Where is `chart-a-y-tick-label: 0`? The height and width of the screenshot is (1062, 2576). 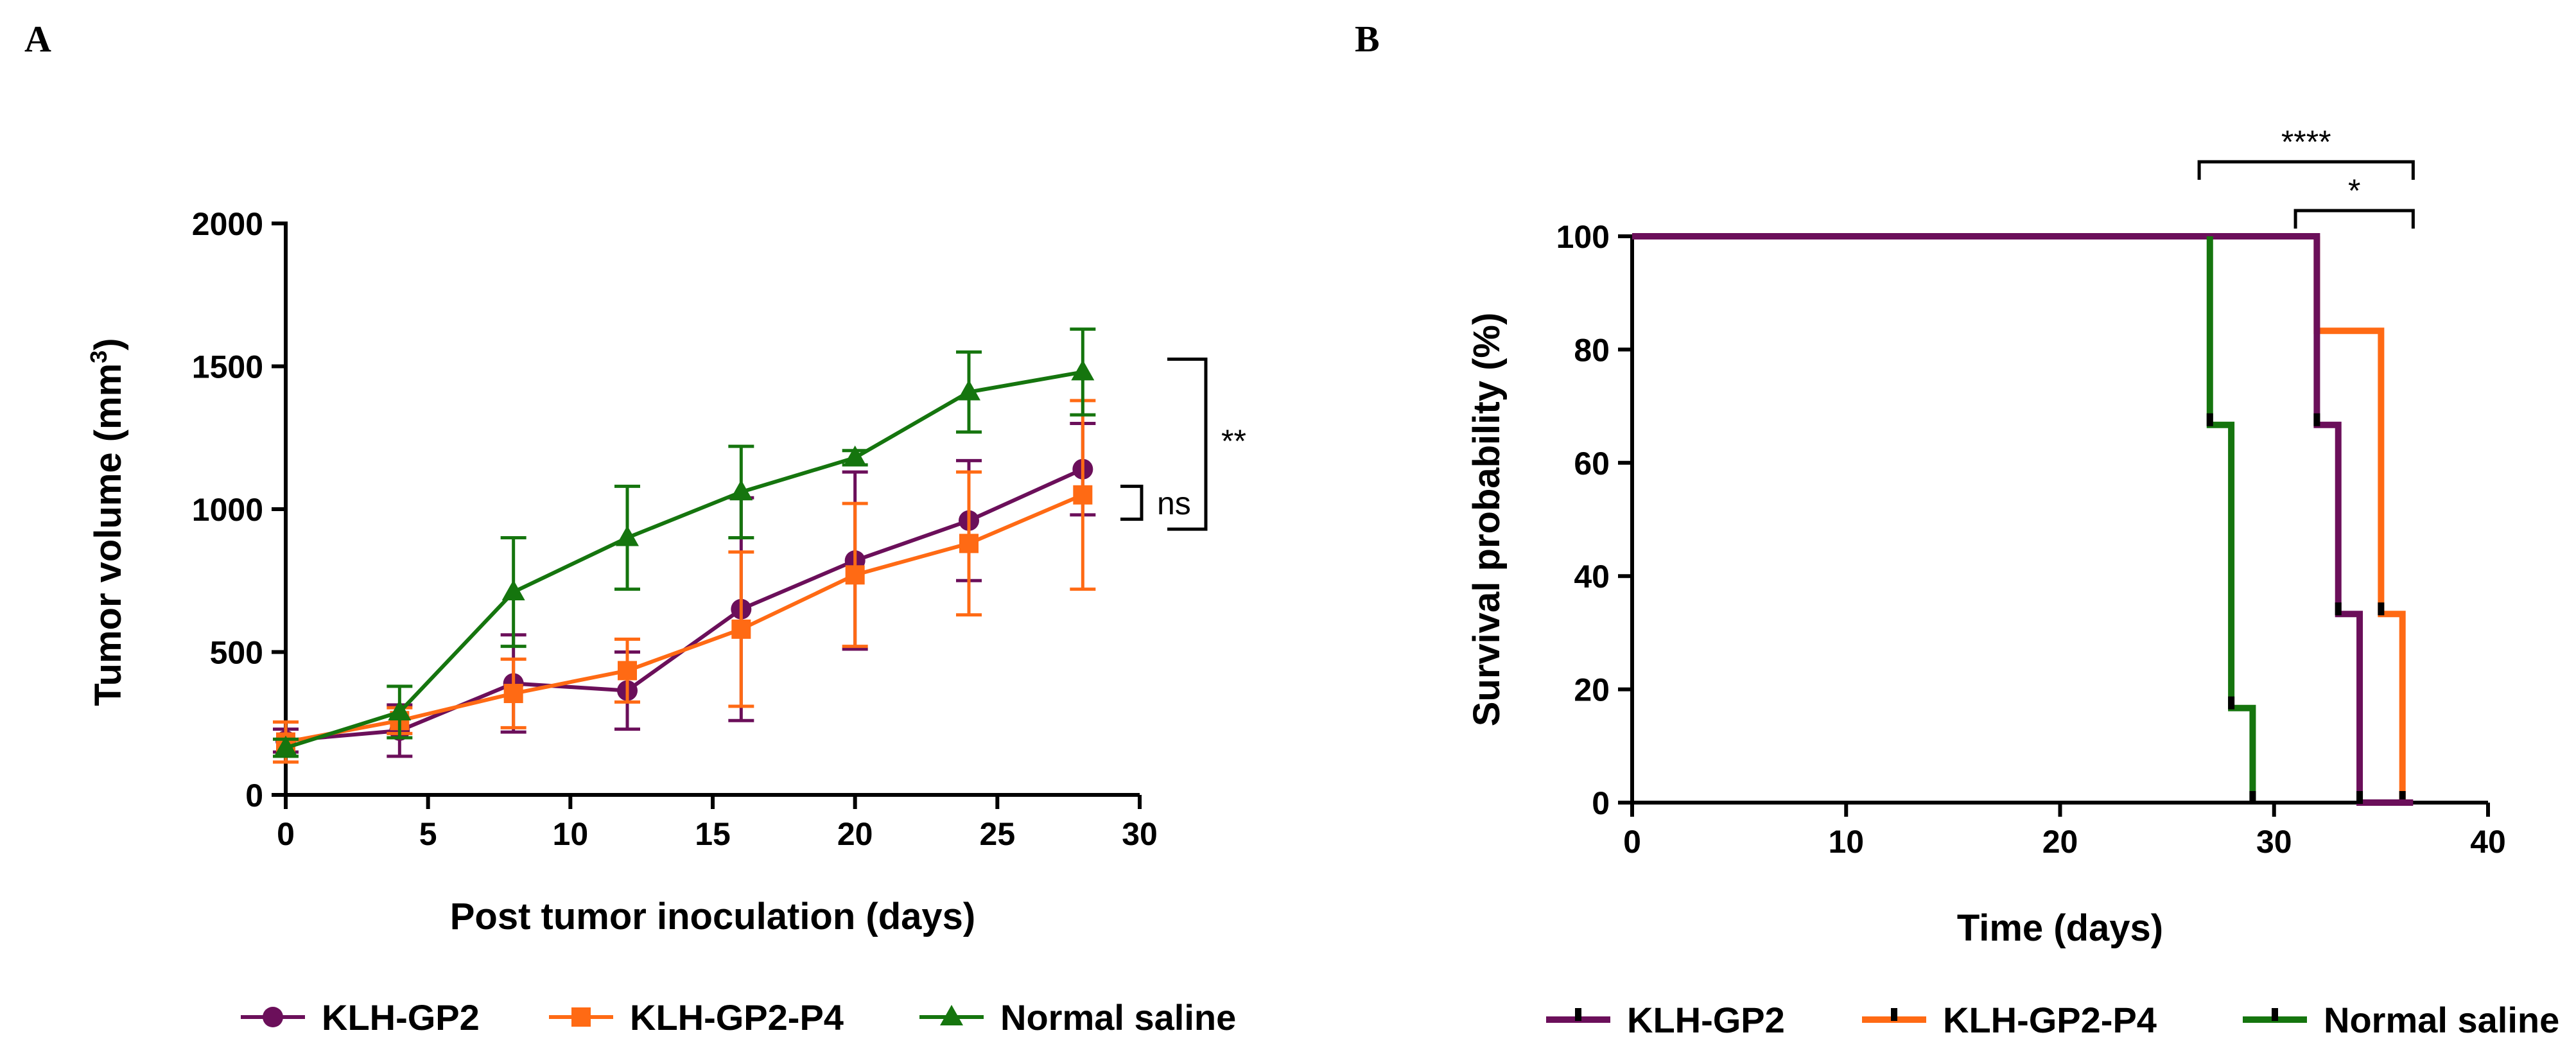 chart-a-y-tick-label: 0 is located at coordinates (254, 796).